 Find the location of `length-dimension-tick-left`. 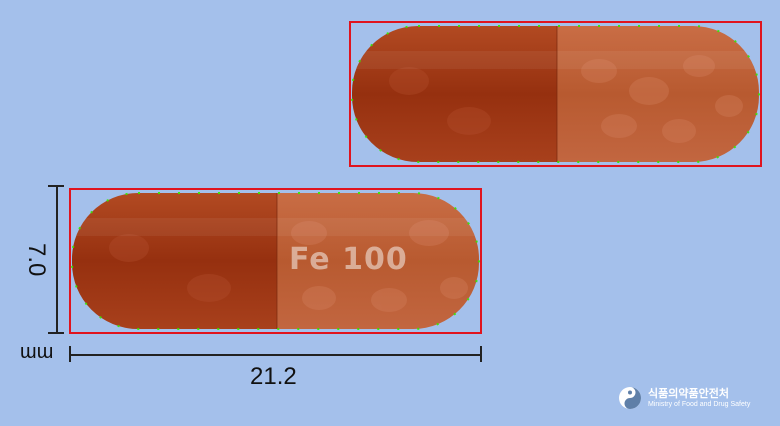

length-dimension-tick-left is located at coordinates (70, 354).